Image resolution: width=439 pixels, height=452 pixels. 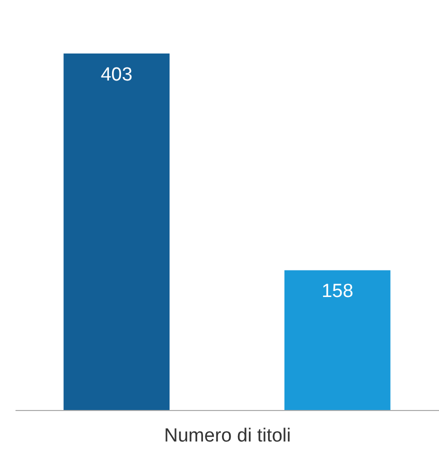 What do you see at coordinates (338, 291) in the screenshot?
I see `data-label: 158` at bounding box center [338, 291].